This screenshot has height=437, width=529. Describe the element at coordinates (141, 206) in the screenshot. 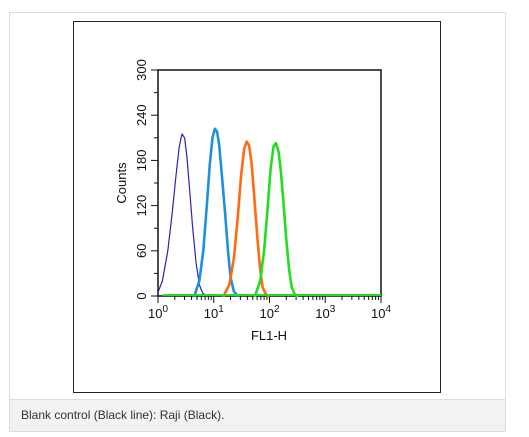

I see `y-tick-label: 120` at that location.